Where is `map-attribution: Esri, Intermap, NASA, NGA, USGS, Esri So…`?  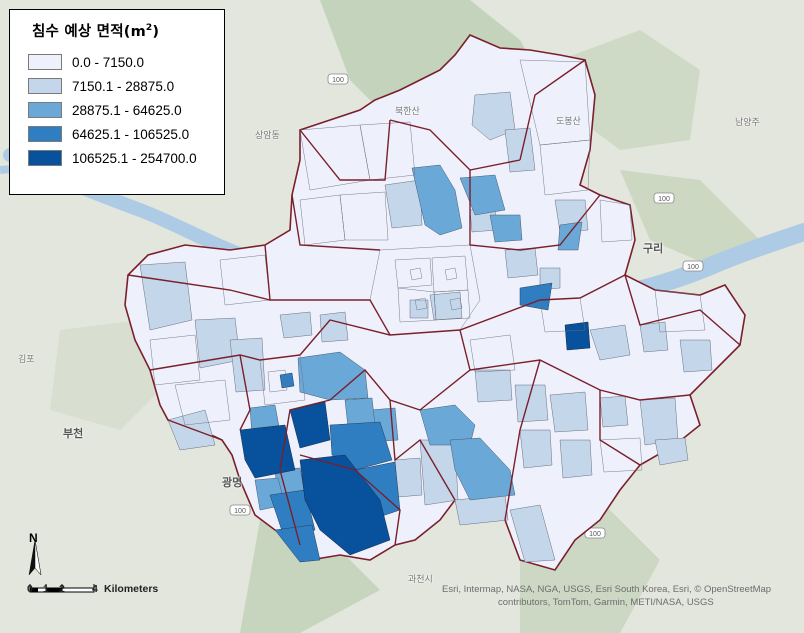 map-attribution: Esri, Intermap, NASA, NGA, USGS, Esri So… is located at coordinates (622, 596).